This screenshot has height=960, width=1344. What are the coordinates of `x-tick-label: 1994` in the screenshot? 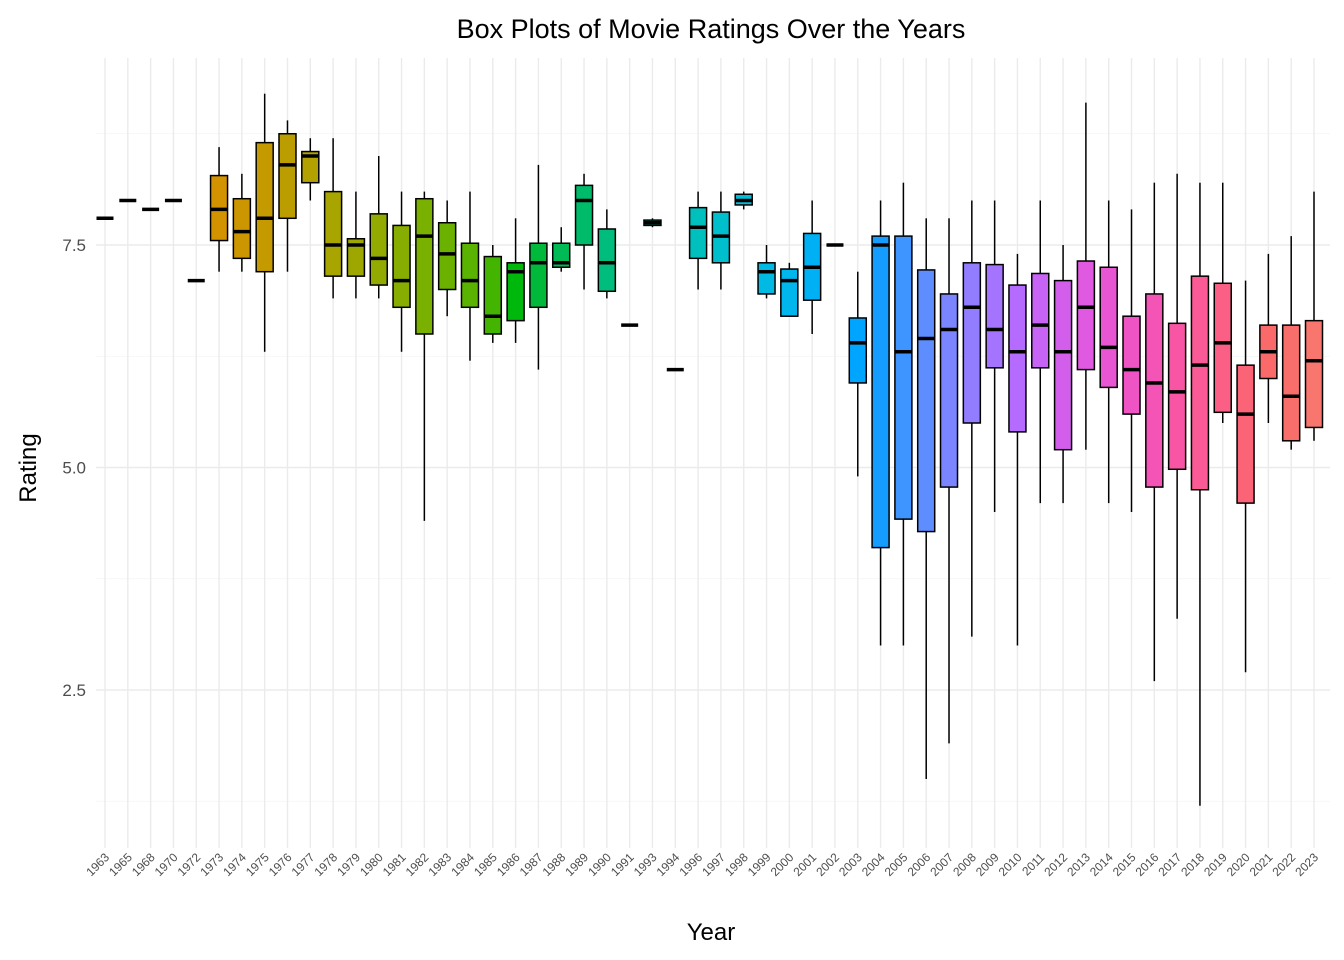 It's located at (668, 864).